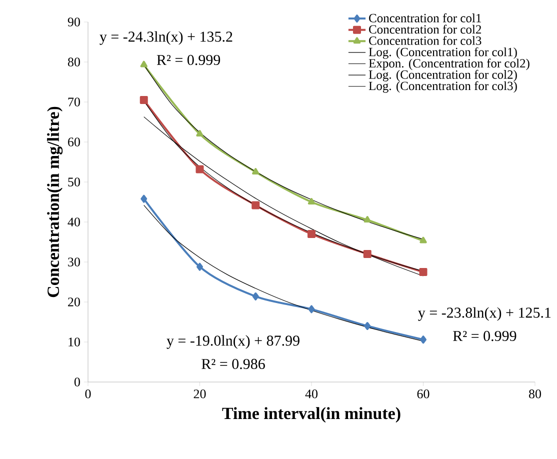 This screenshot has width=557, height=459. What do you see at coordinates (311, 415) in the screenshot?
I see `x-axis-title: Time interval(in minute)` at bounding box center [311, 415].